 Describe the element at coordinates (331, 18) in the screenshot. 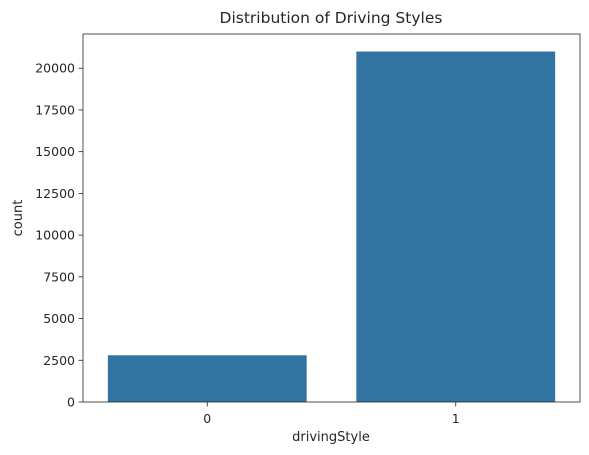

I see `chart-title: Distribution of Driving Styles` at that location.